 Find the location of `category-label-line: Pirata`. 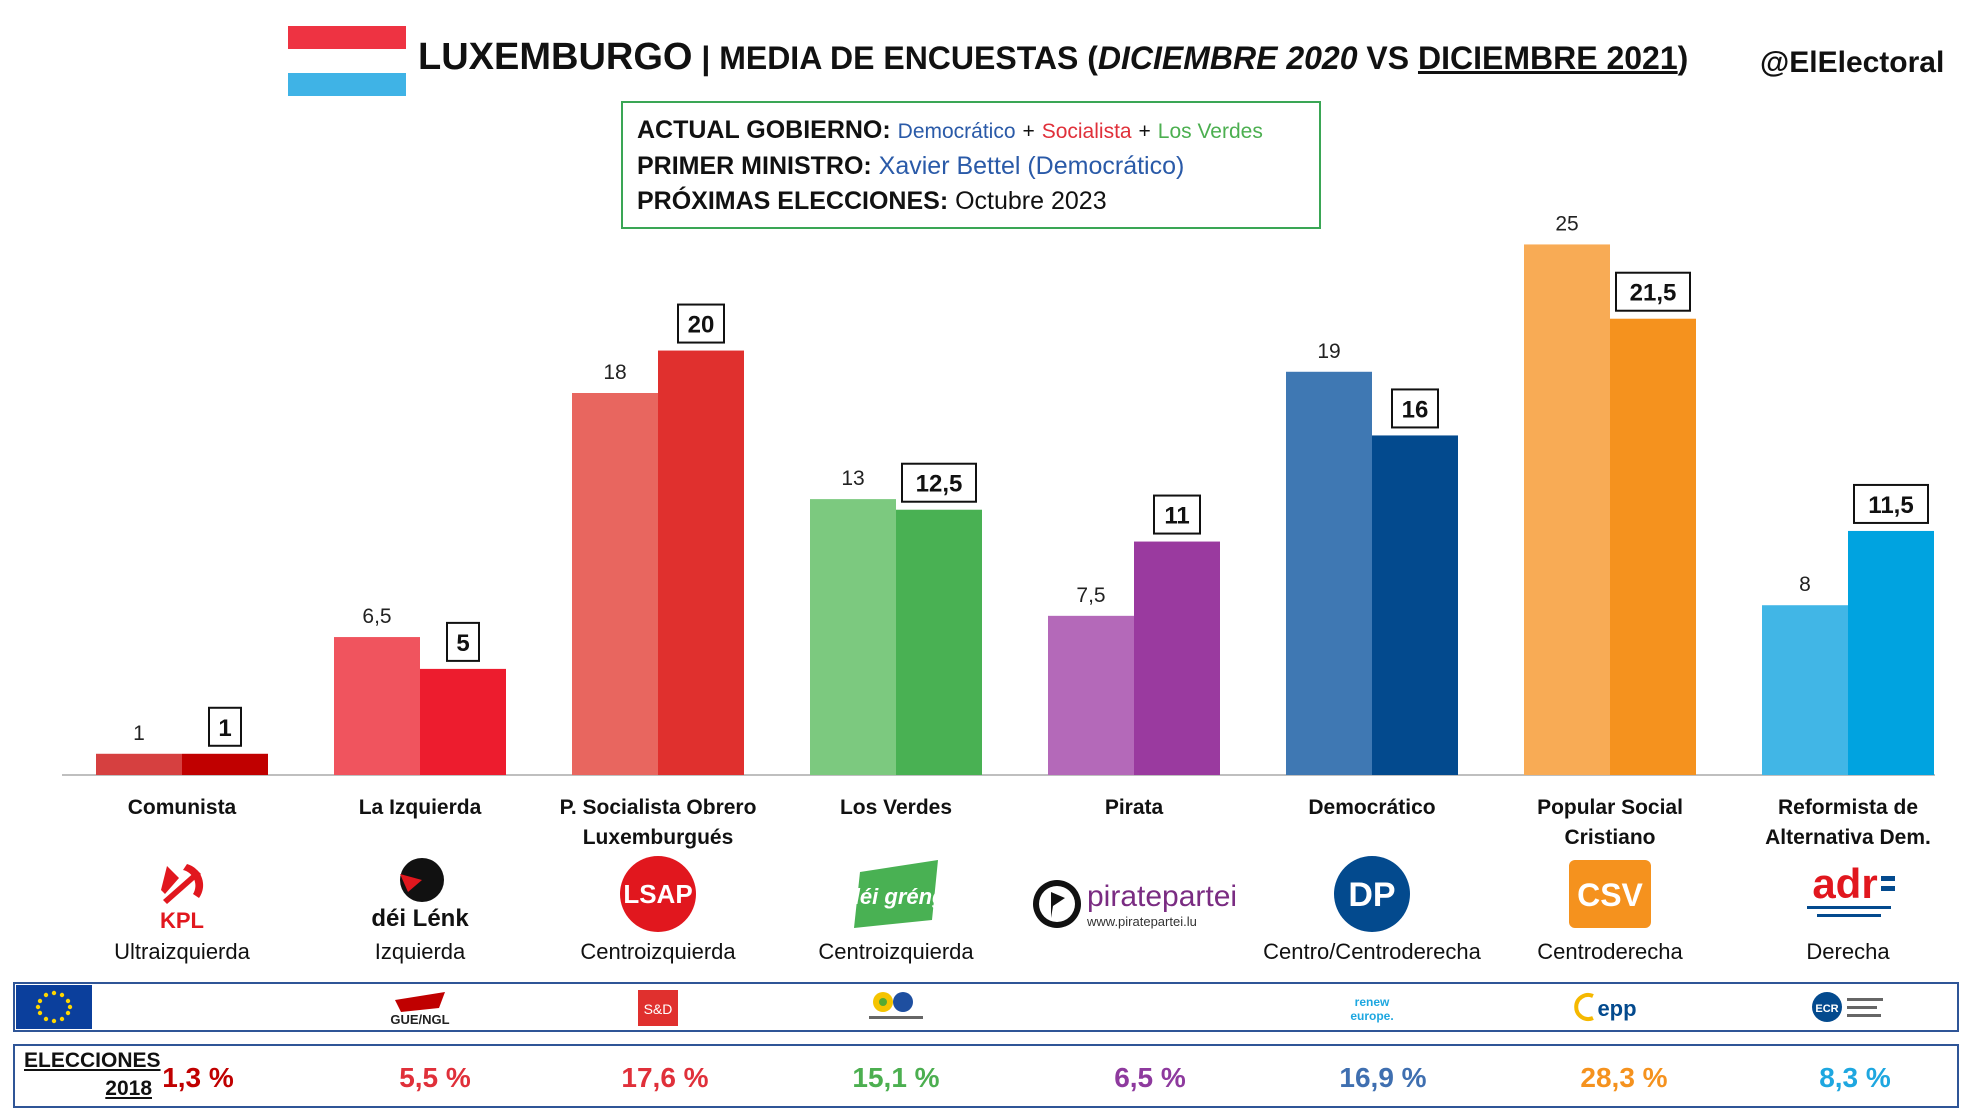

category-label-line: Pirata is located at coordinates (1134, 807).